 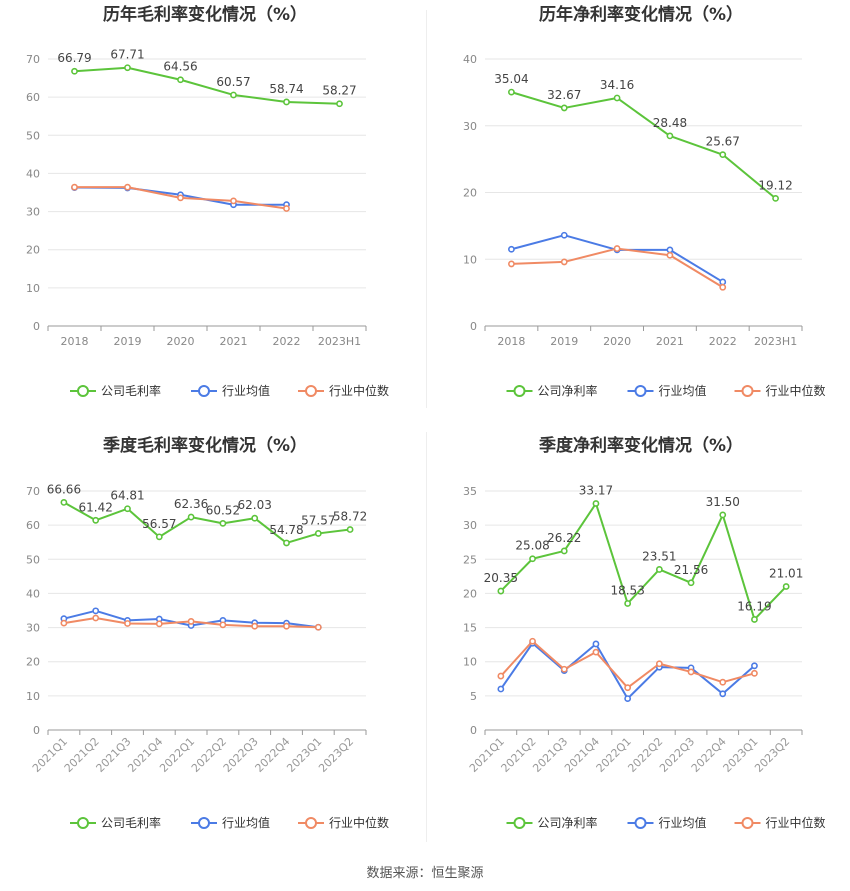 I want to click on chart4-data-label: 23.51, so click(x=659, y=556).